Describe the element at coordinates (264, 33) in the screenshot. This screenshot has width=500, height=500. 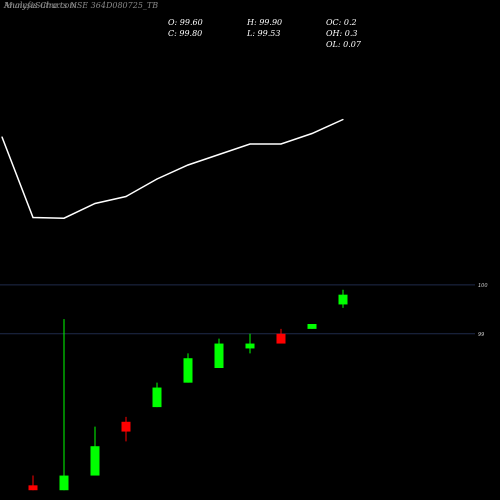
I see `low-value: L: 99.53` at that location.